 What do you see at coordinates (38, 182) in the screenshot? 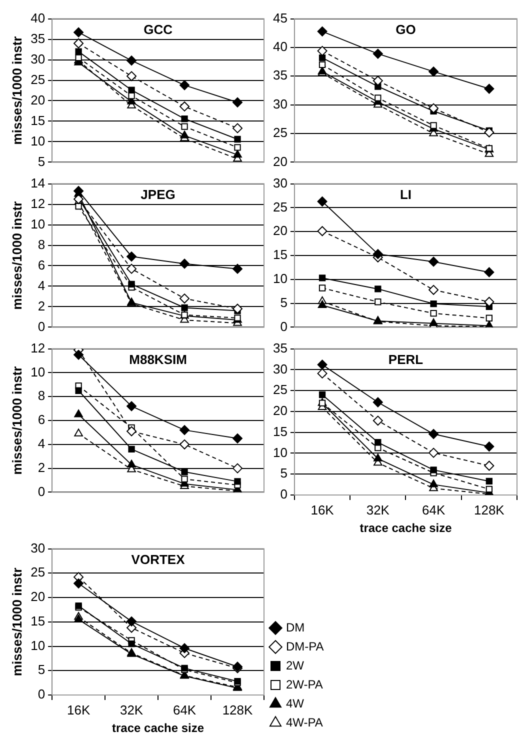
I see `y-tick-label: 14` at bounding box center [38, 182].